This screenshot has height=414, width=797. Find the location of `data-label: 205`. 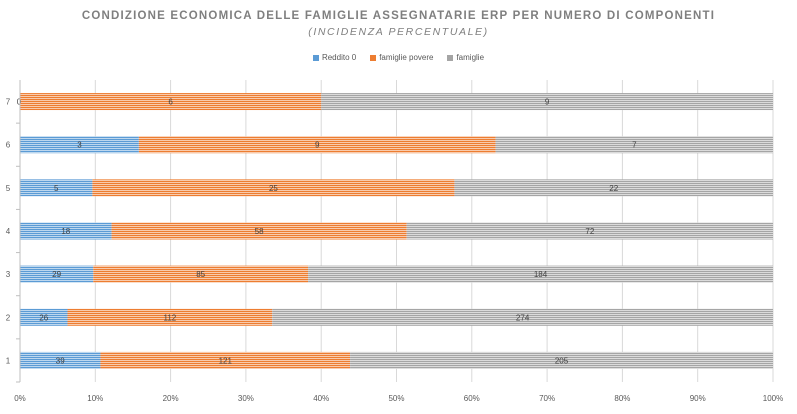

data-label: 205 is located at coordinates (562, 360).